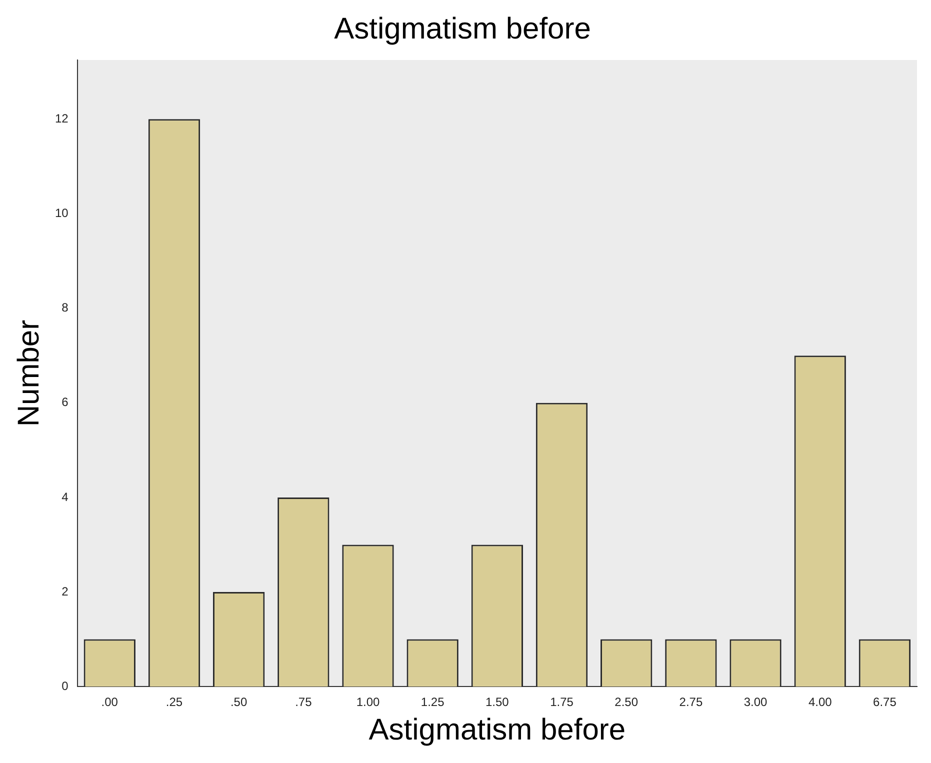 The image size is (931, 763). Describe the element at coordinates (109, 702) in the screenshot. I see `x-tick-label: .00` at that location.